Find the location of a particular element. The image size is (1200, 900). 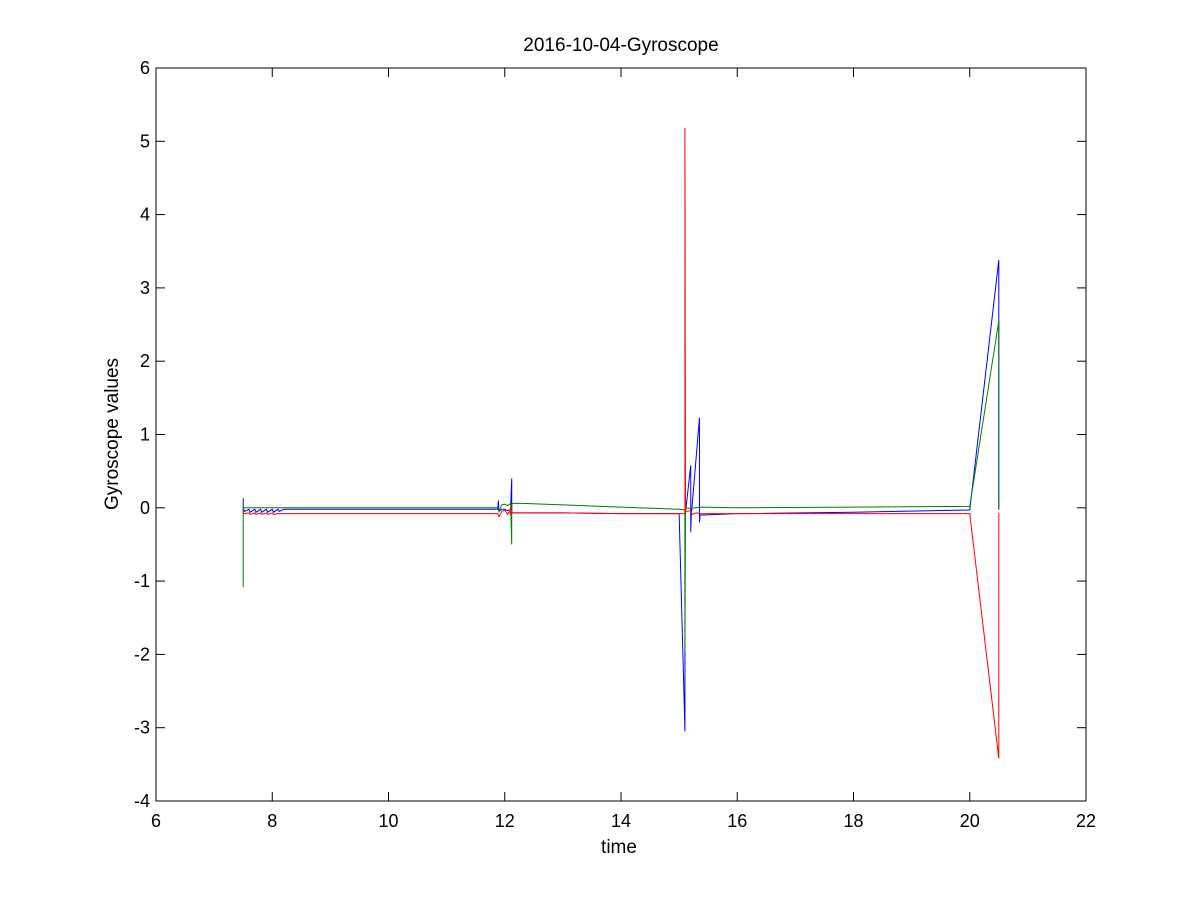

y-axis-label: Gyroscope values is located at coordinates (112, 434).